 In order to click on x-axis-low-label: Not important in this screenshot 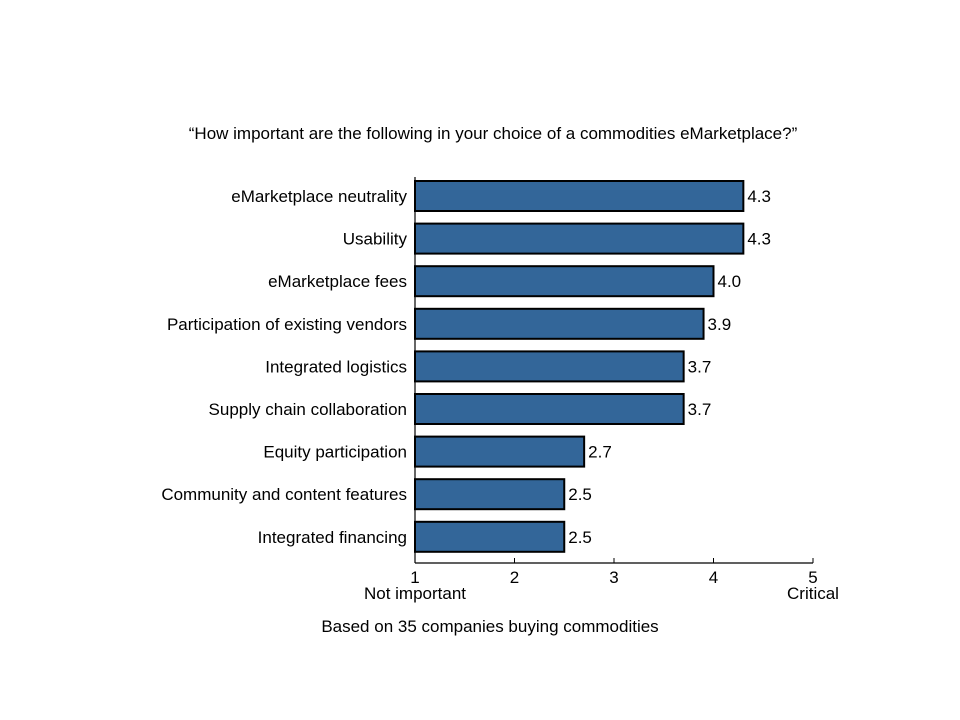, I will do `click(415, 593)`.